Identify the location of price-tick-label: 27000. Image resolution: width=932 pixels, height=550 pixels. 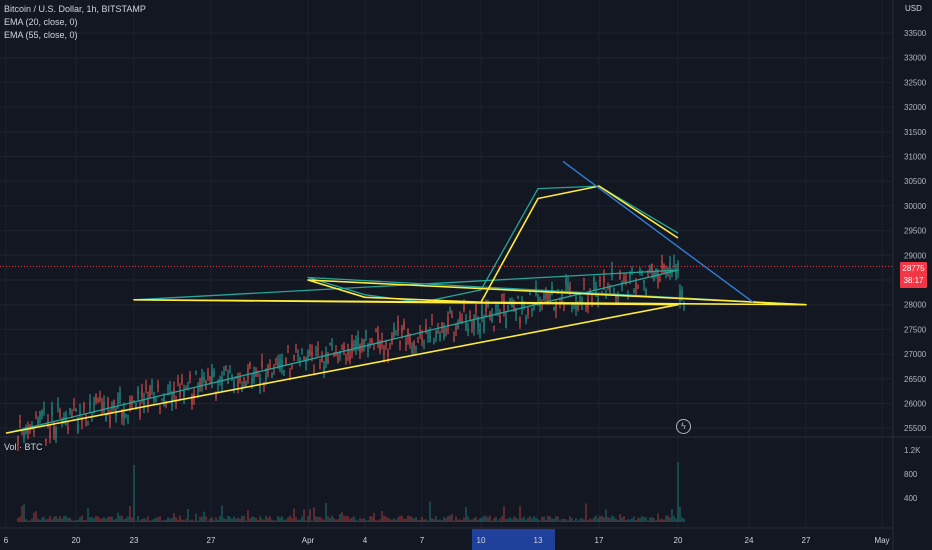
(915, 354).